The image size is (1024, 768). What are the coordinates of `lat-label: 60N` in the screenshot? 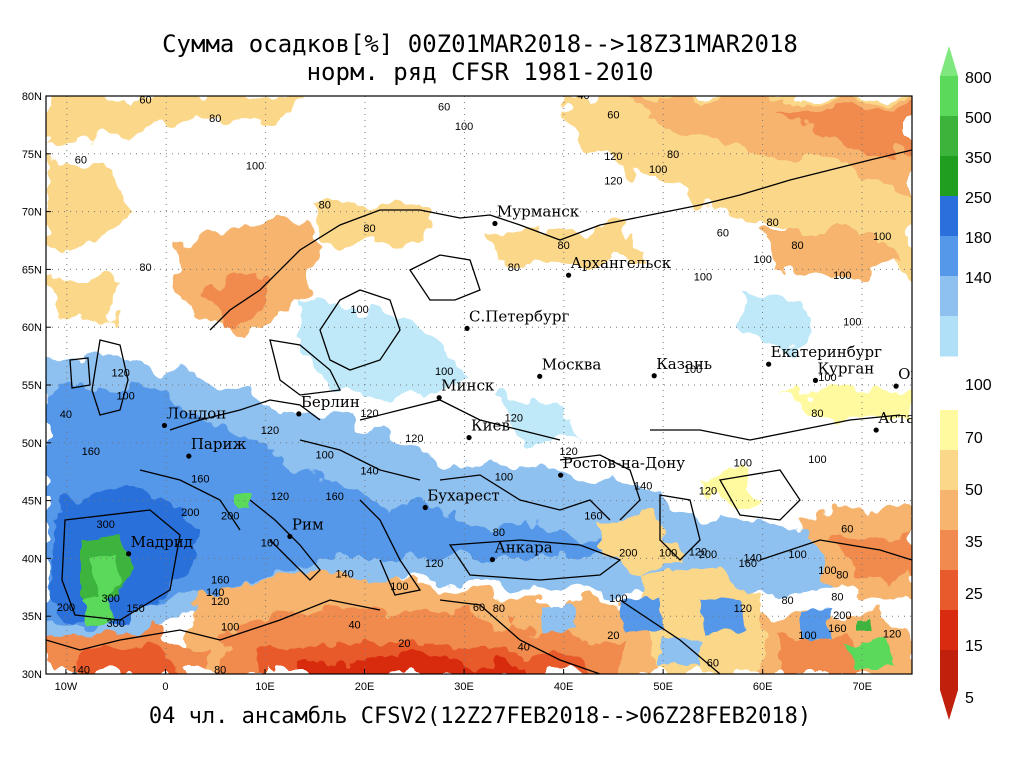 It's located at (32, 328).